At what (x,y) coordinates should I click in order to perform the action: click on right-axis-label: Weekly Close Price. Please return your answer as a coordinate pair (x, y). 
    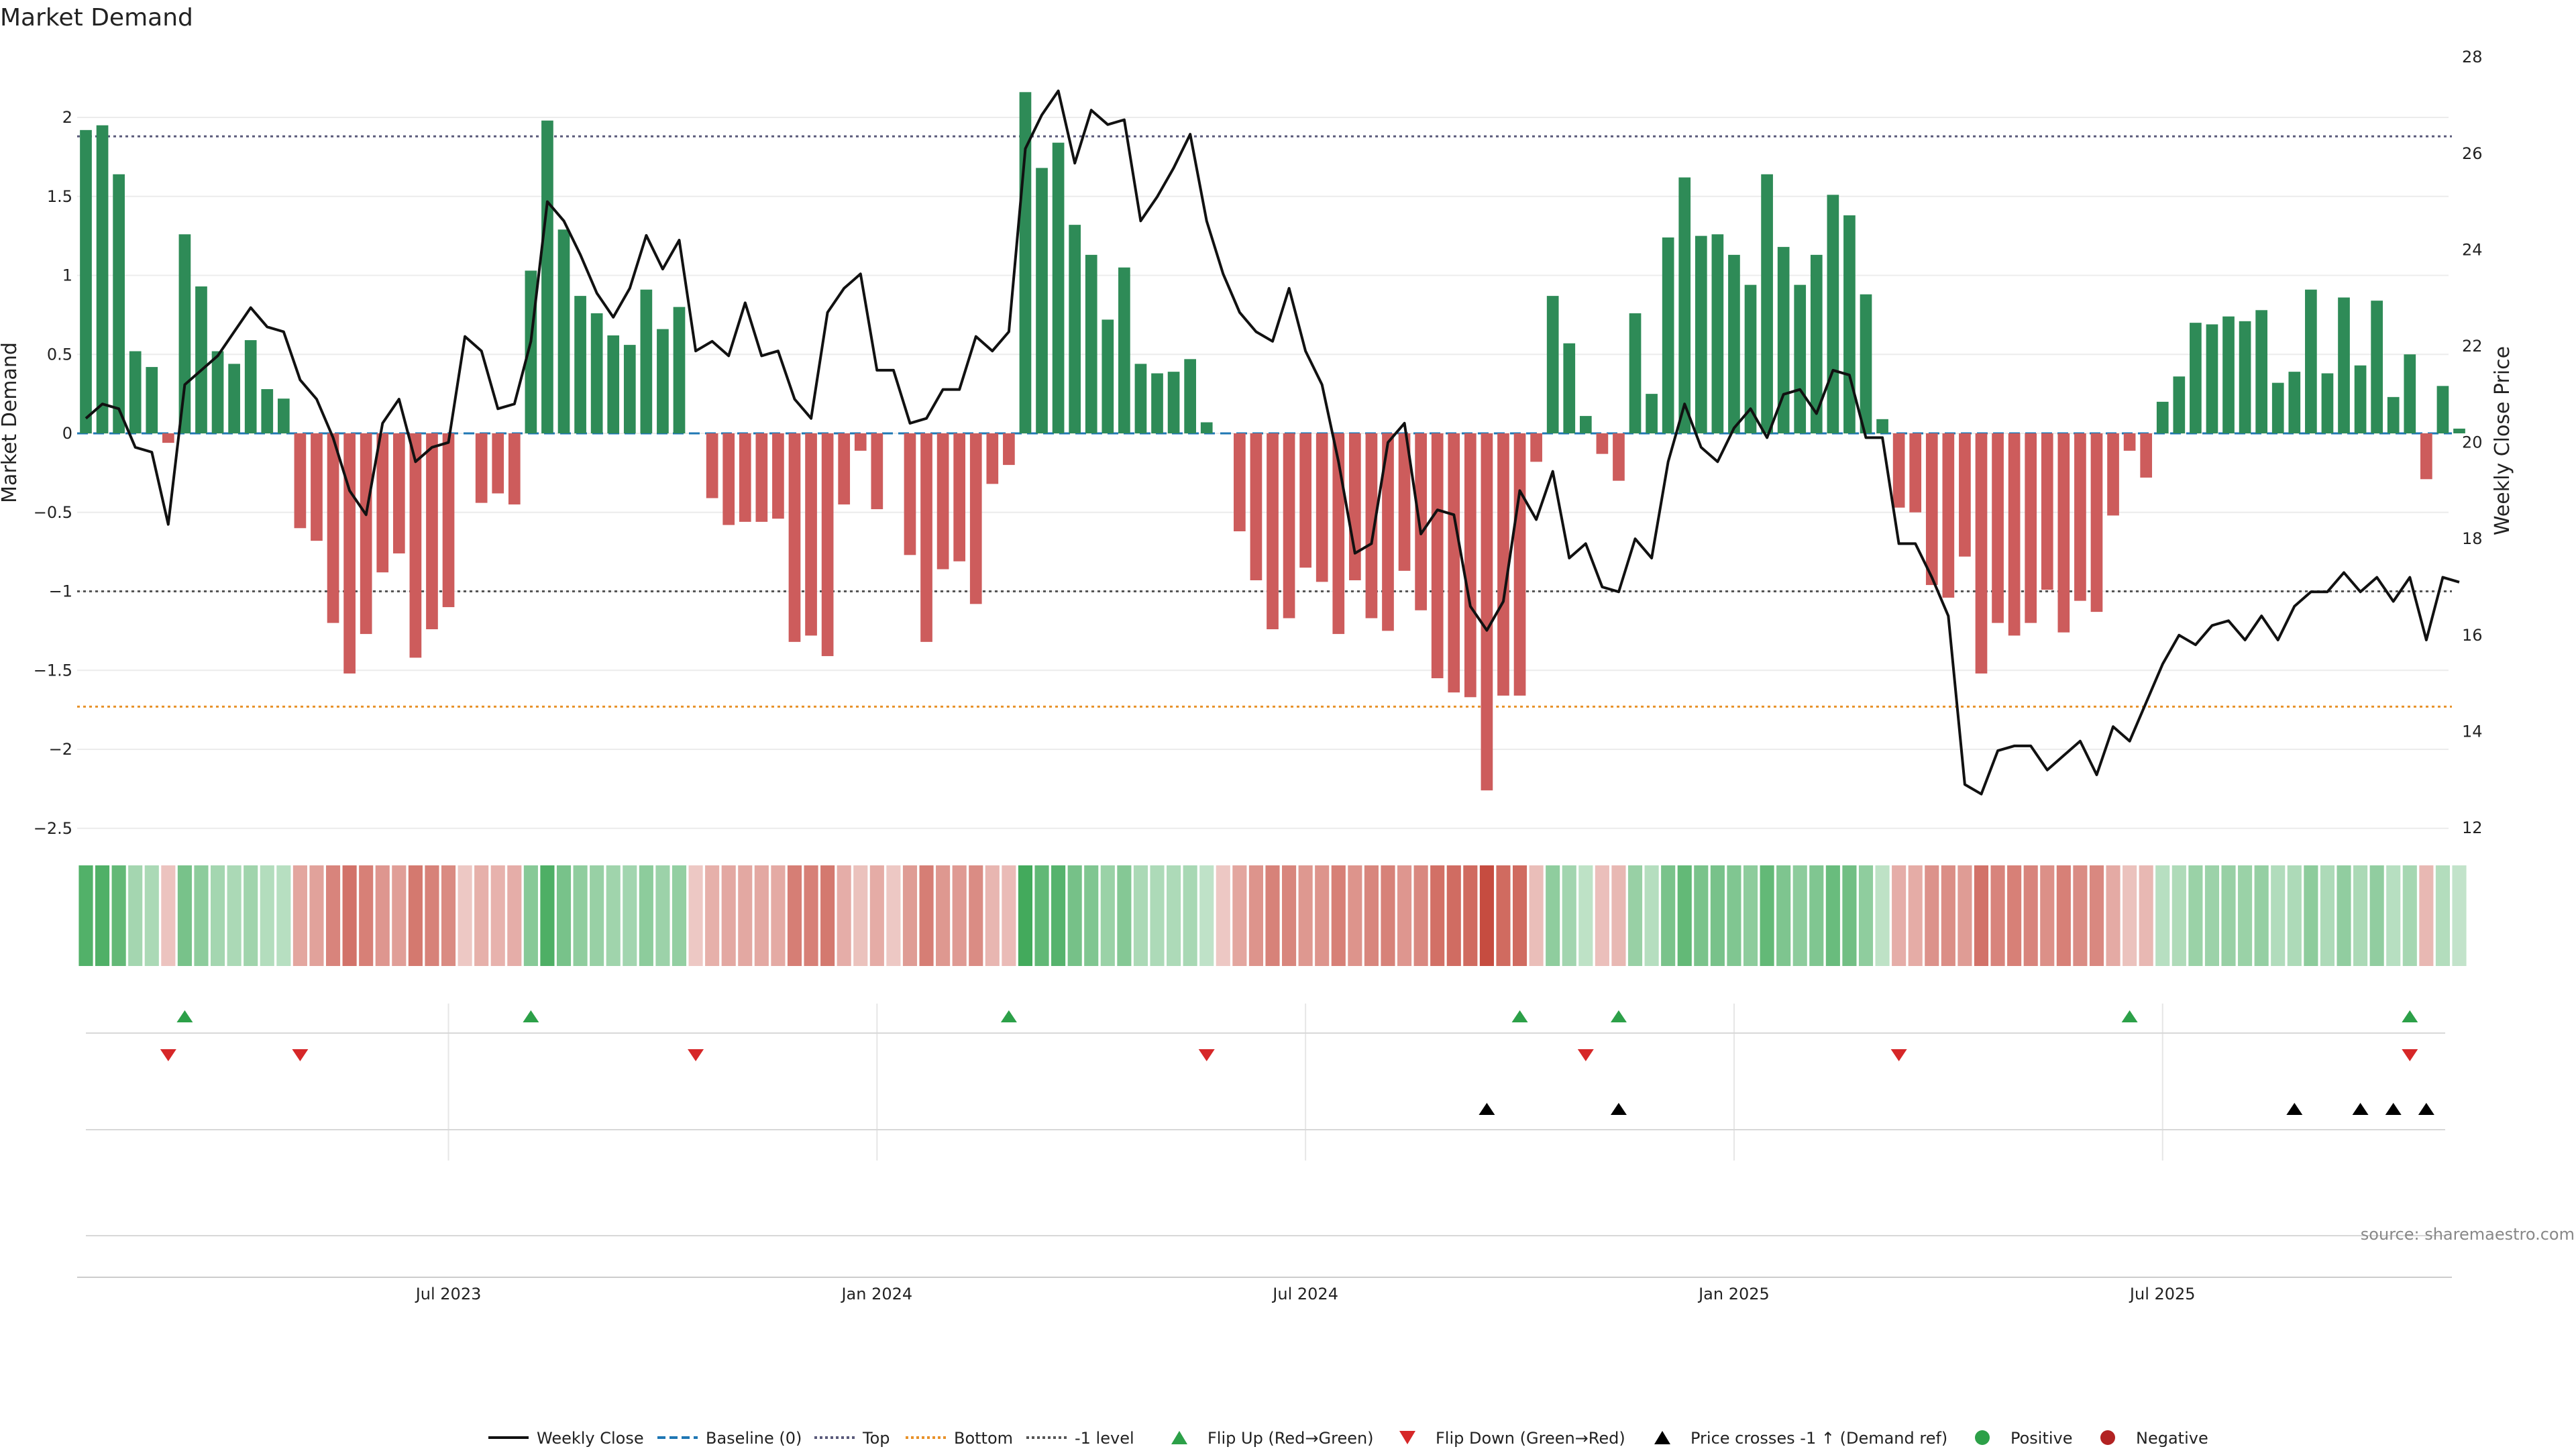
    Looking at the image, I should click on (2502, 440).